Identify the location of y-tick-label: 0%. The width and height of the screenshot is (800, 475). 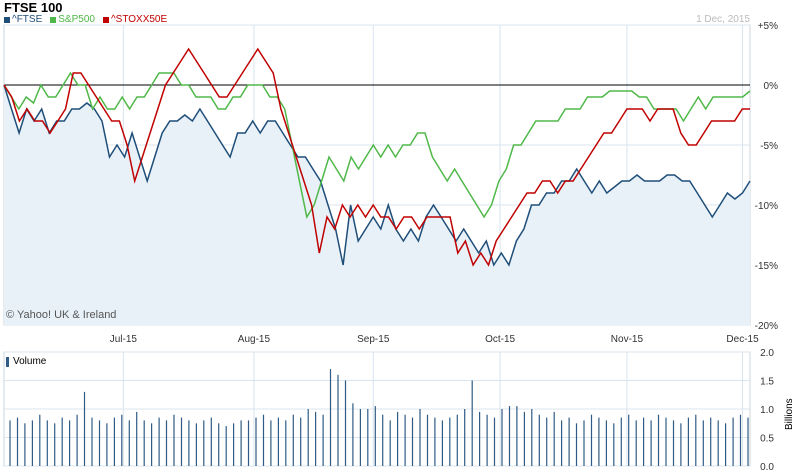
(771, 86).